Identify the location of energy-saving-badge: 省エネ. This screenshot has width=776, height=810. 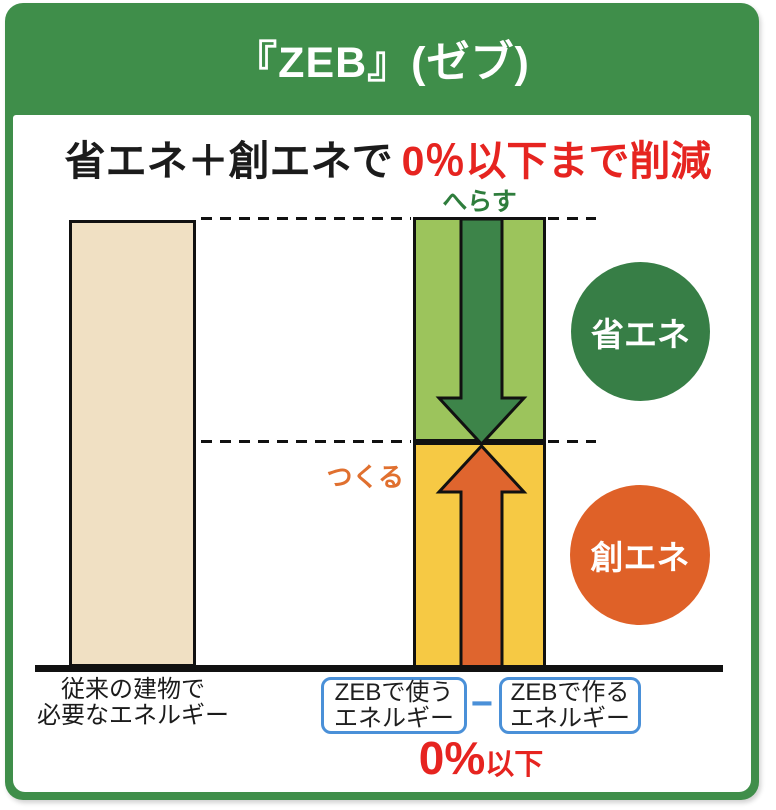
(640, 331).